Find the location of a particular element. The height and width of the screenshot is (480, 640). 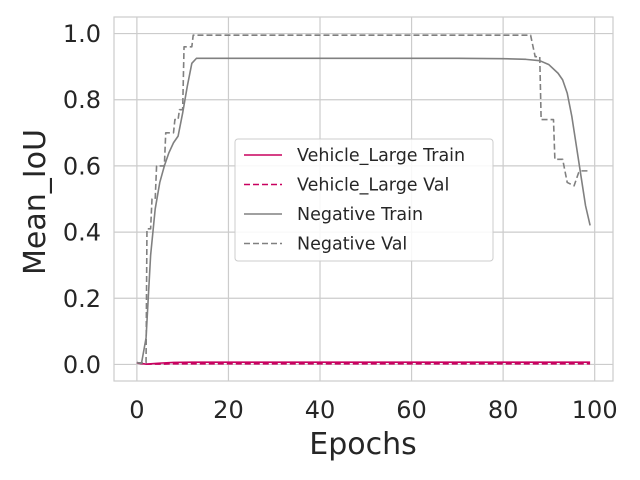

x-tick-label: 40 is located at coordinates (320, 410).